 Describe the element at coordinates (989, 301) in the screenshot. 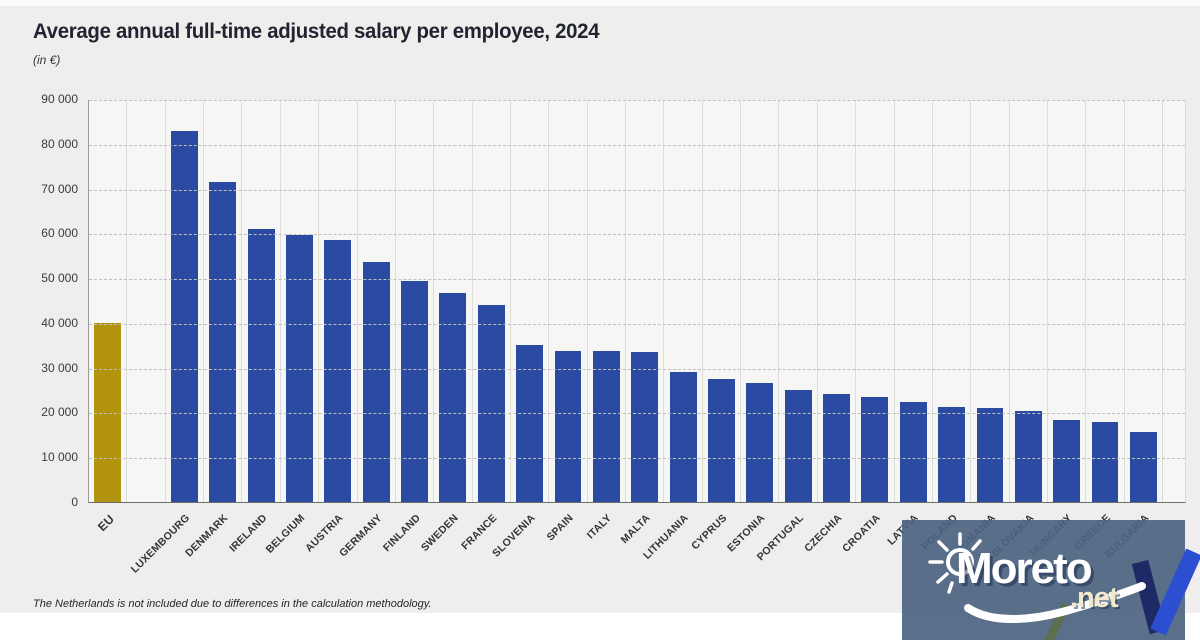

I see `bar-slot-romania` at that location.